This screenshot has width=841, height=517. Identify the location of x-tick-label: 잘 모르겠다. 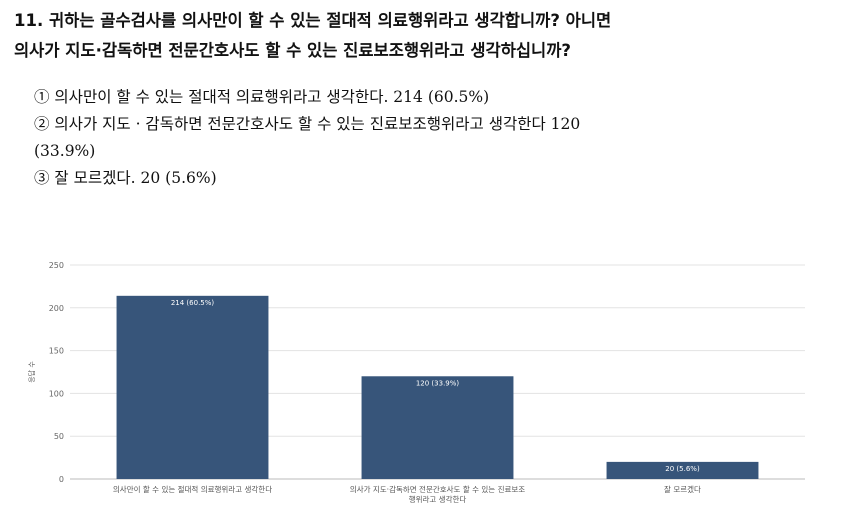
(682, 489).